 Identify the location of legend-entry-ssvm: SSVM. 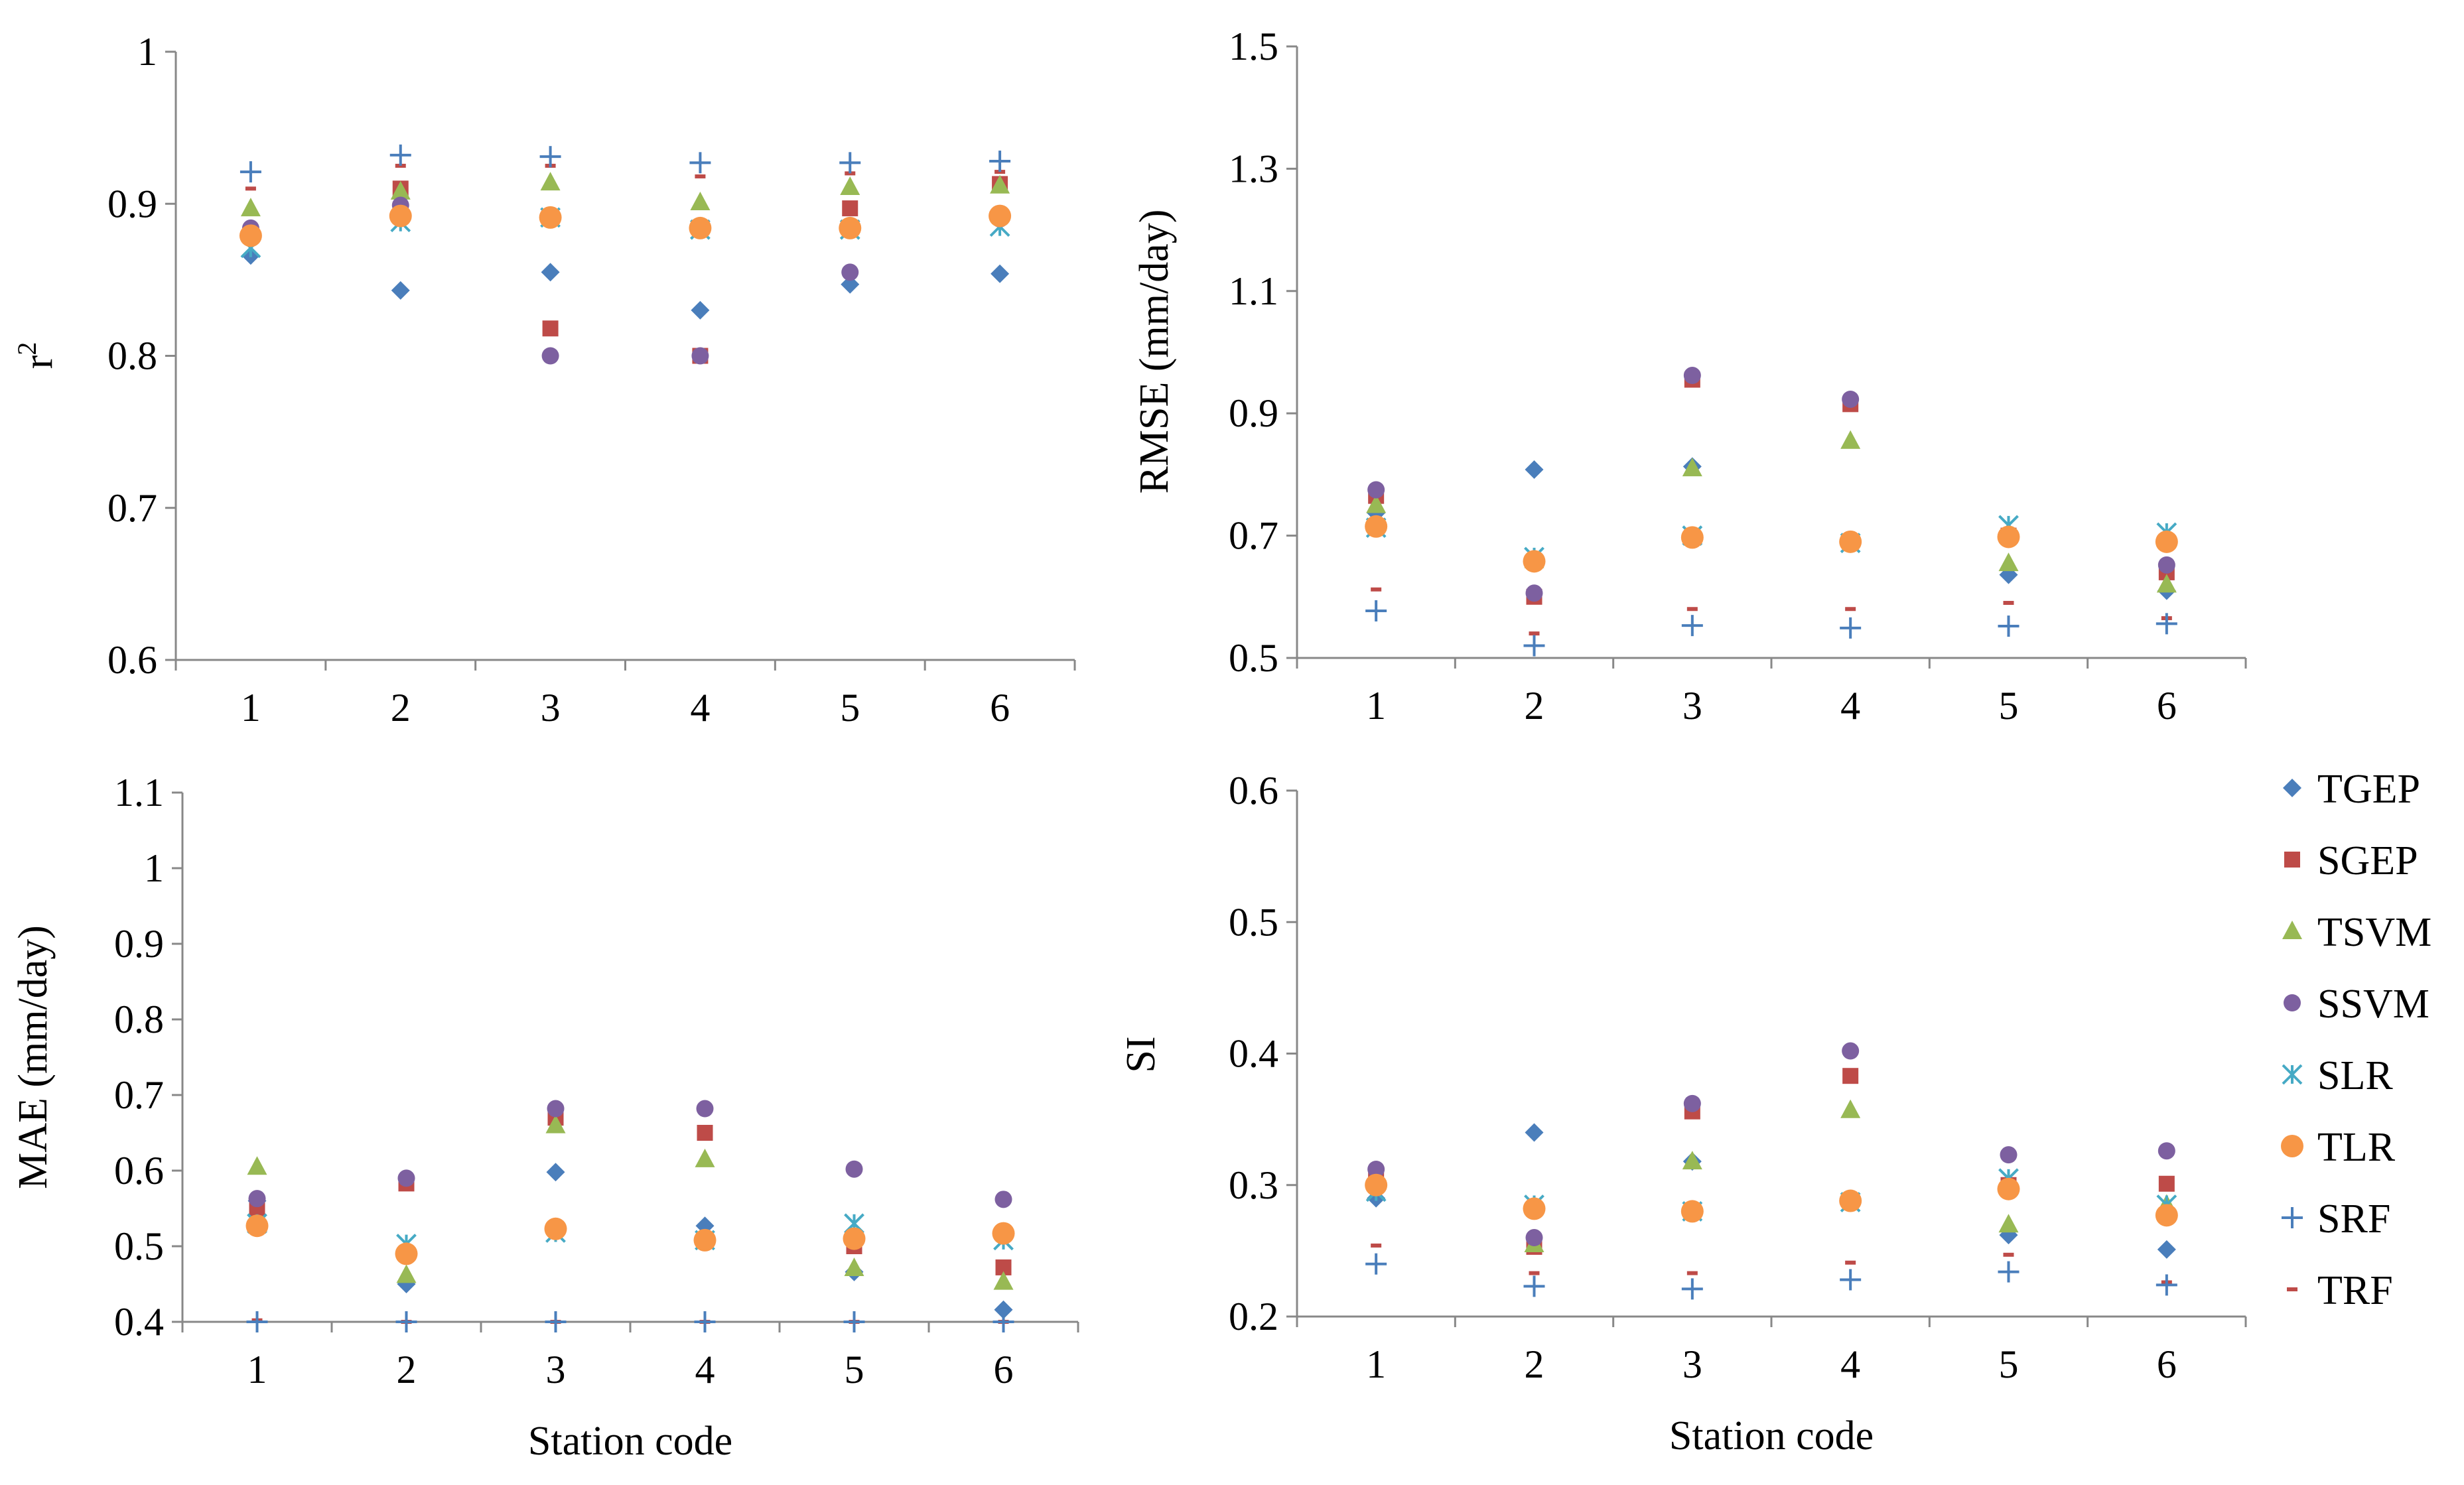
(2357, 1005).